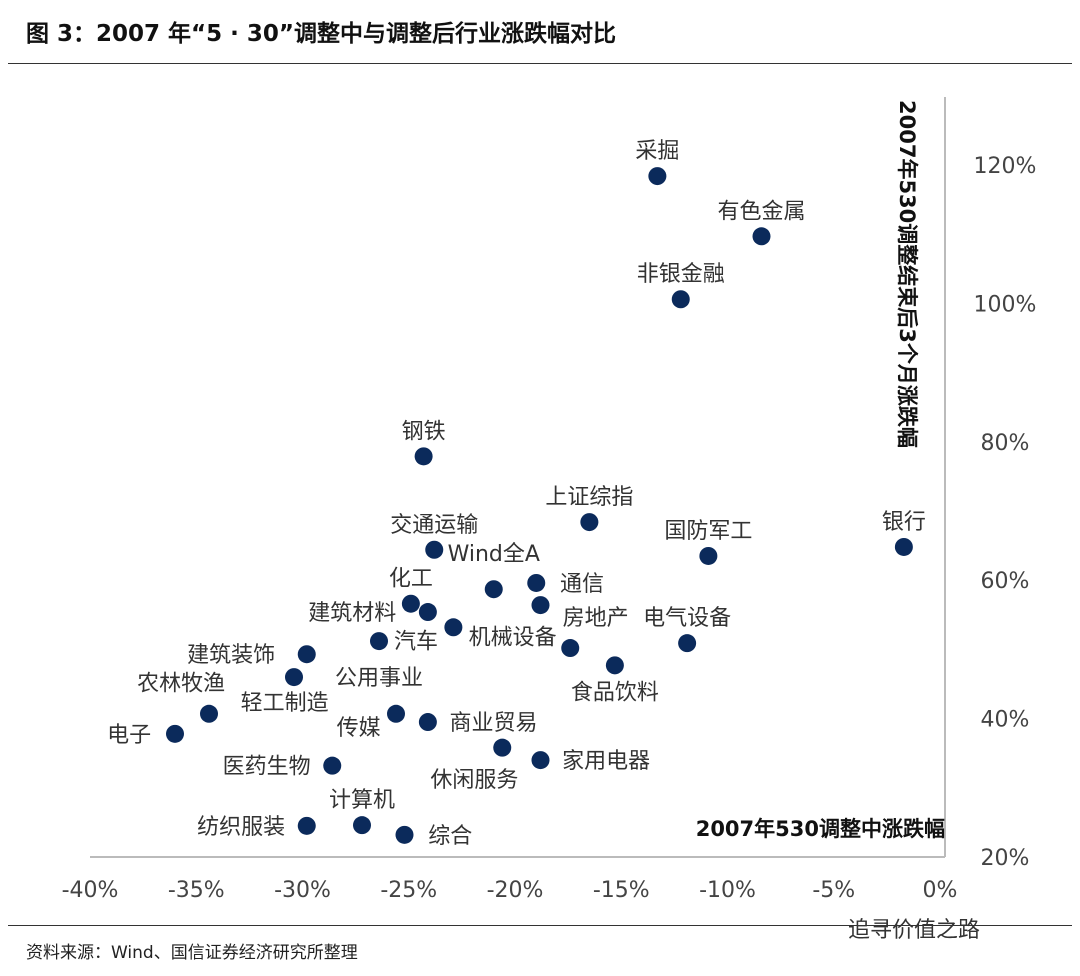  I want to click on data-label: 传媒, so click(359, 728).